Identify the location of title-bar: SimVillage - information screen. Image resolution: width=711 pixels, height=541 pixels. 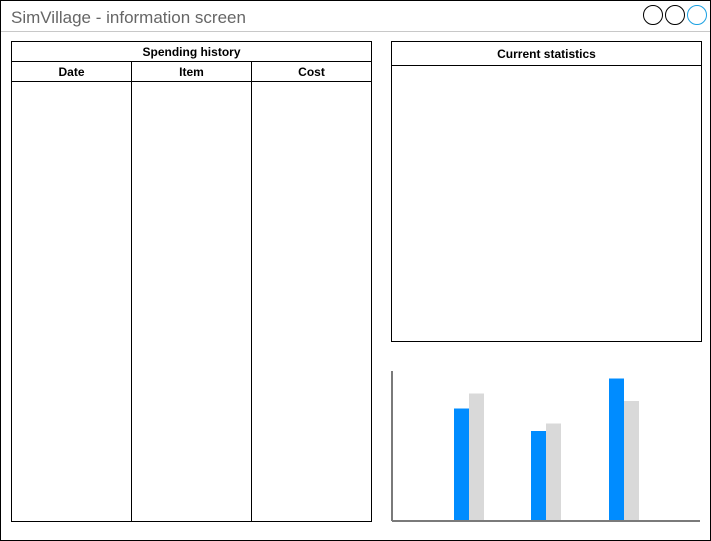
(355, 16).